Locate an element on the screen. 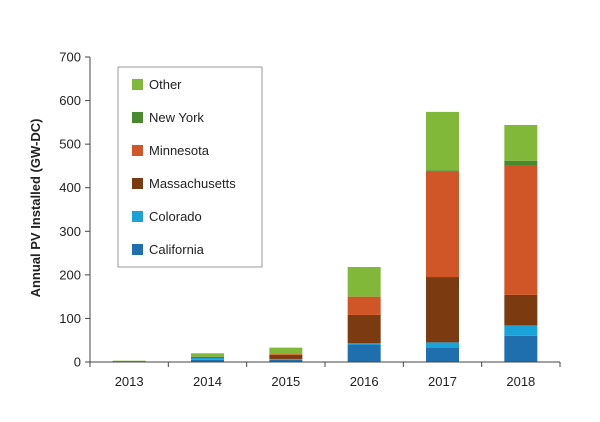  y-tick-label: 200 is located at coordinates (70, 274).